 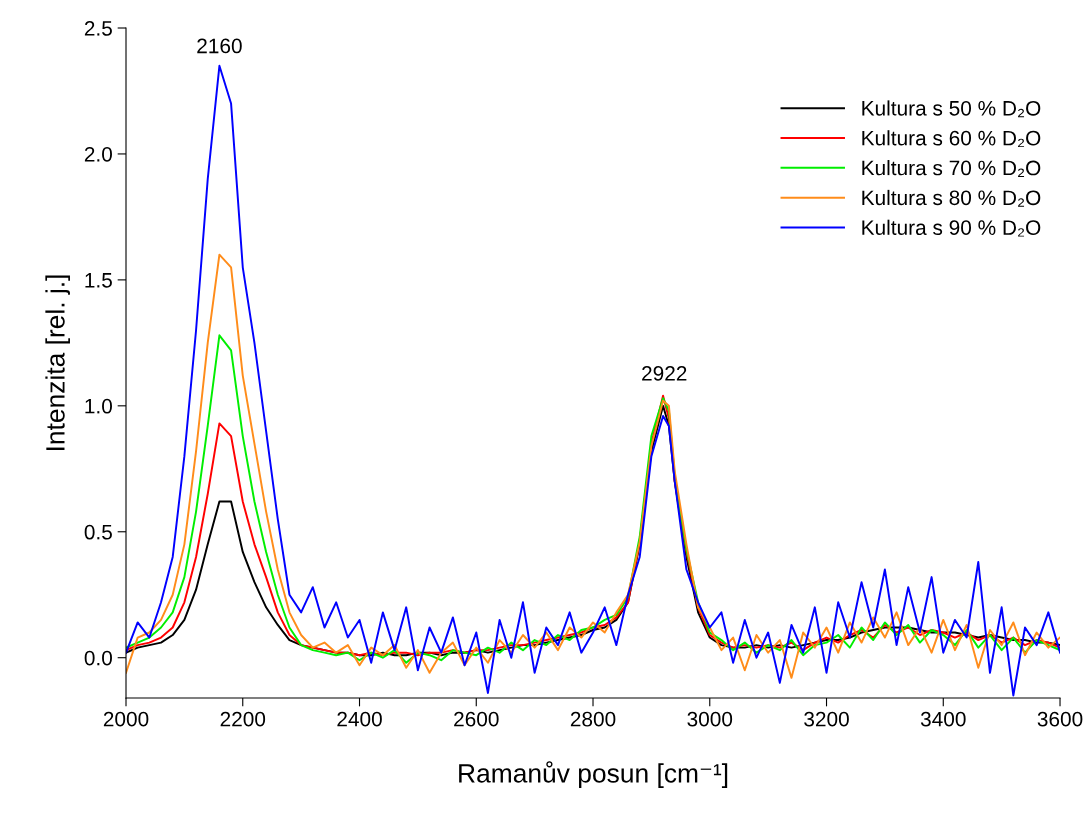 I want to click on x-tick-label: 3000, so click(x=710, y=719).